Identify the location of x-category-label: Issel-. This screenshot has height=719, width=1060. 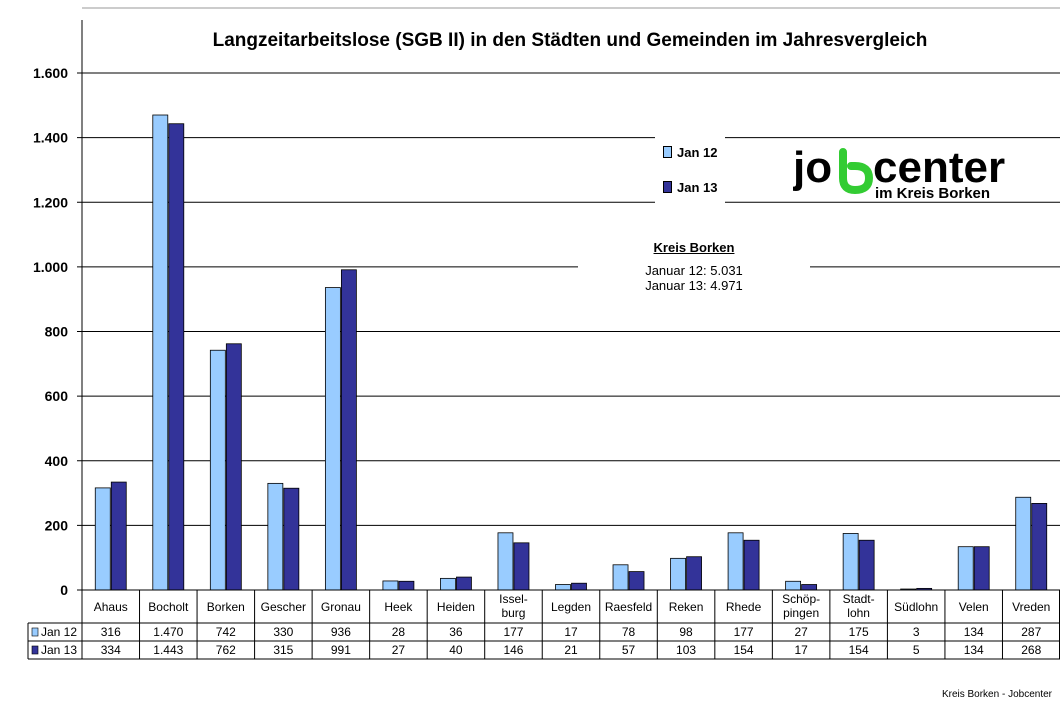
(513, 599).